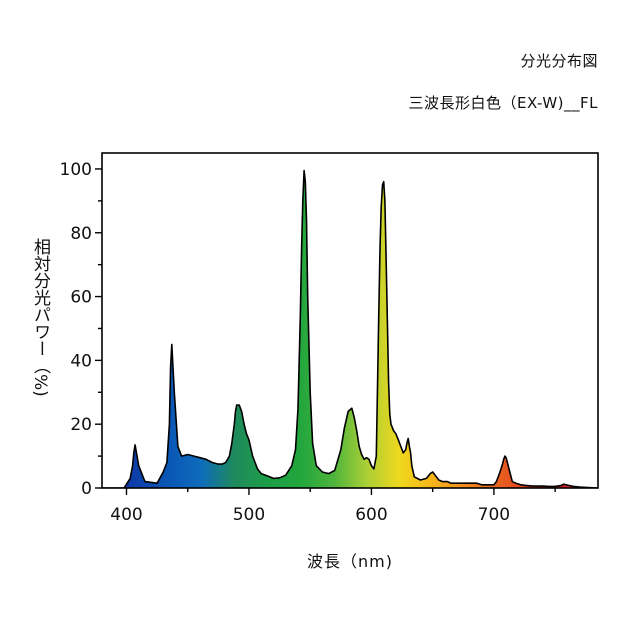 The image size is (640, 640). What do you see at coordinates (81, 425) in the screenshot?
I see `y-tick-label: 20` at bounding box center [81, 425].